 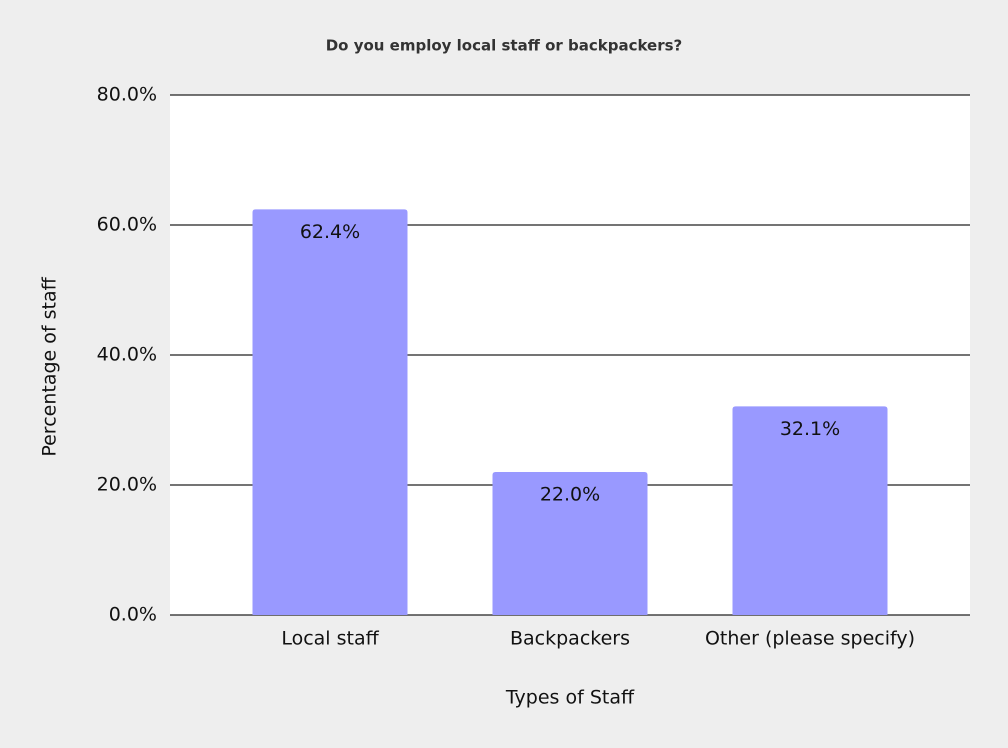 I want to click on x-tick-label: Local staff, so click(x=330, y=639).